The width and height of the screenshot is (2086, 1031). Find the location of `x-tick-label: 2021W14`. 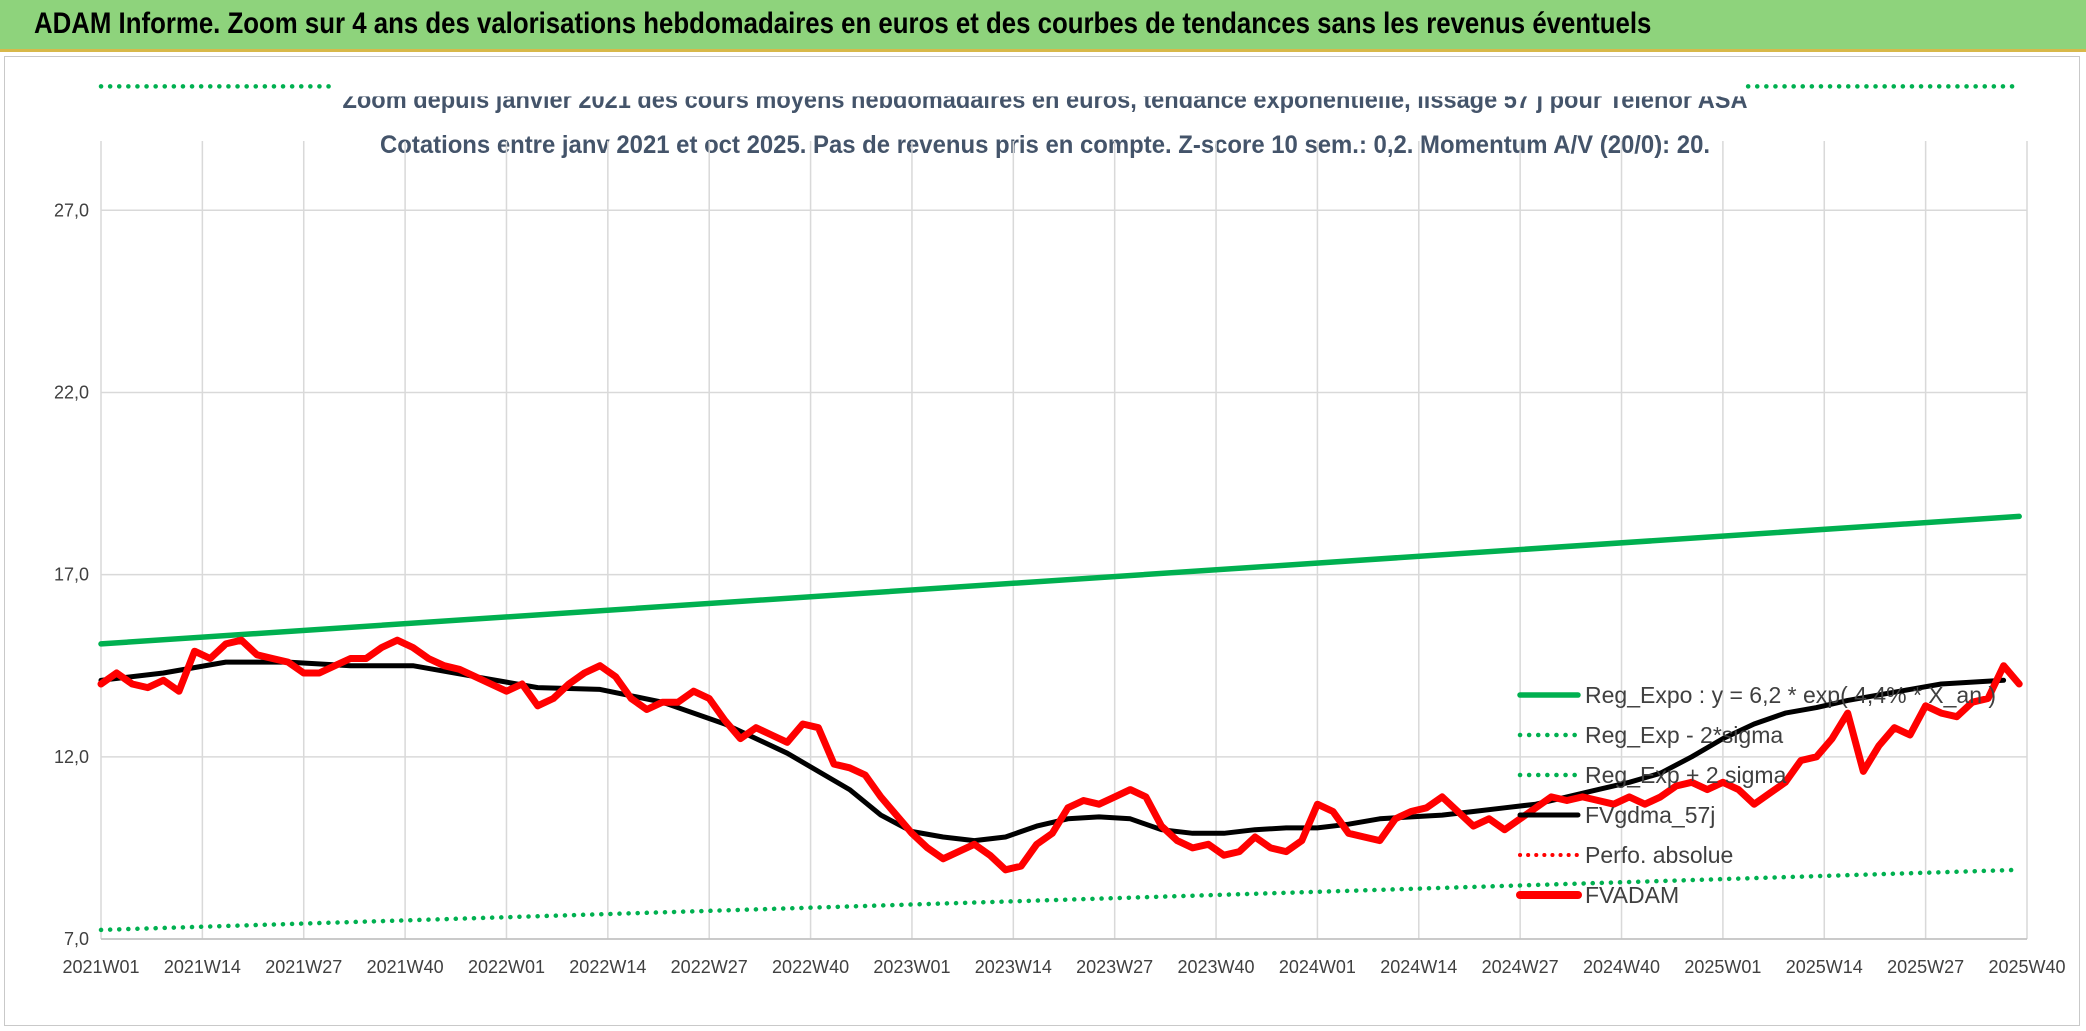

x-tick-label: 2021W14 is located at coordinates (202, 967).